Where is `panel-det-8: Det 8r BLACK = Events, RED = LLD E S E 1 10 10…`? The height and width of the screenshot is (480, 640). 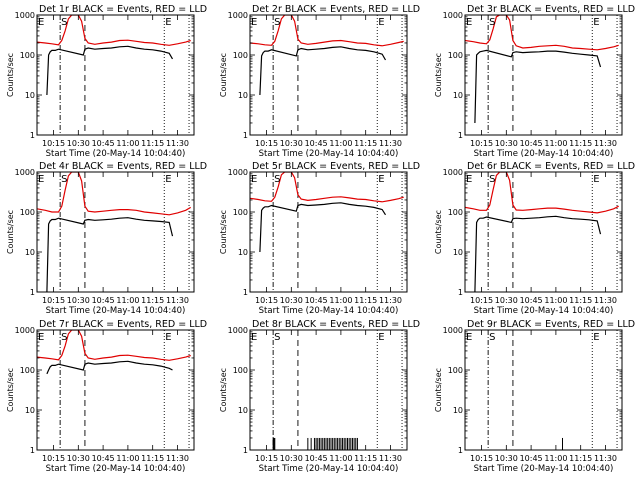
panel-det-8: Det 8r BLACK = Events, RED = LLD E S E 1 10 10… is located at coordinates (319, 396).